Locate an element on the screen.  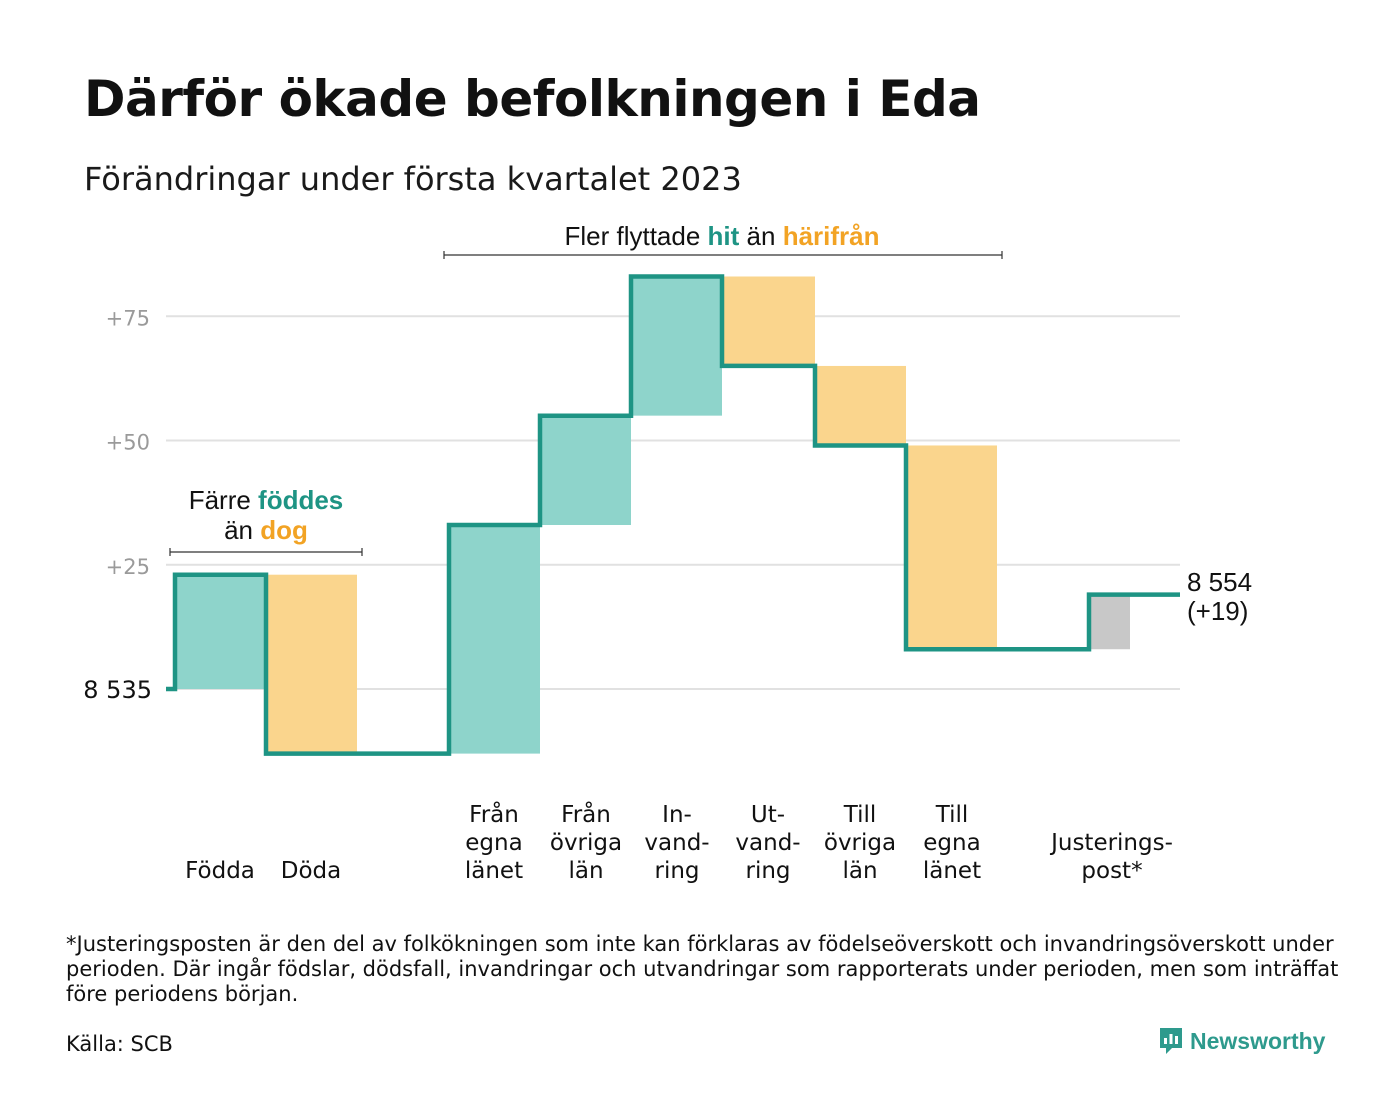
category-label: Ut-vand-ring is located at coordinates (767, 843).